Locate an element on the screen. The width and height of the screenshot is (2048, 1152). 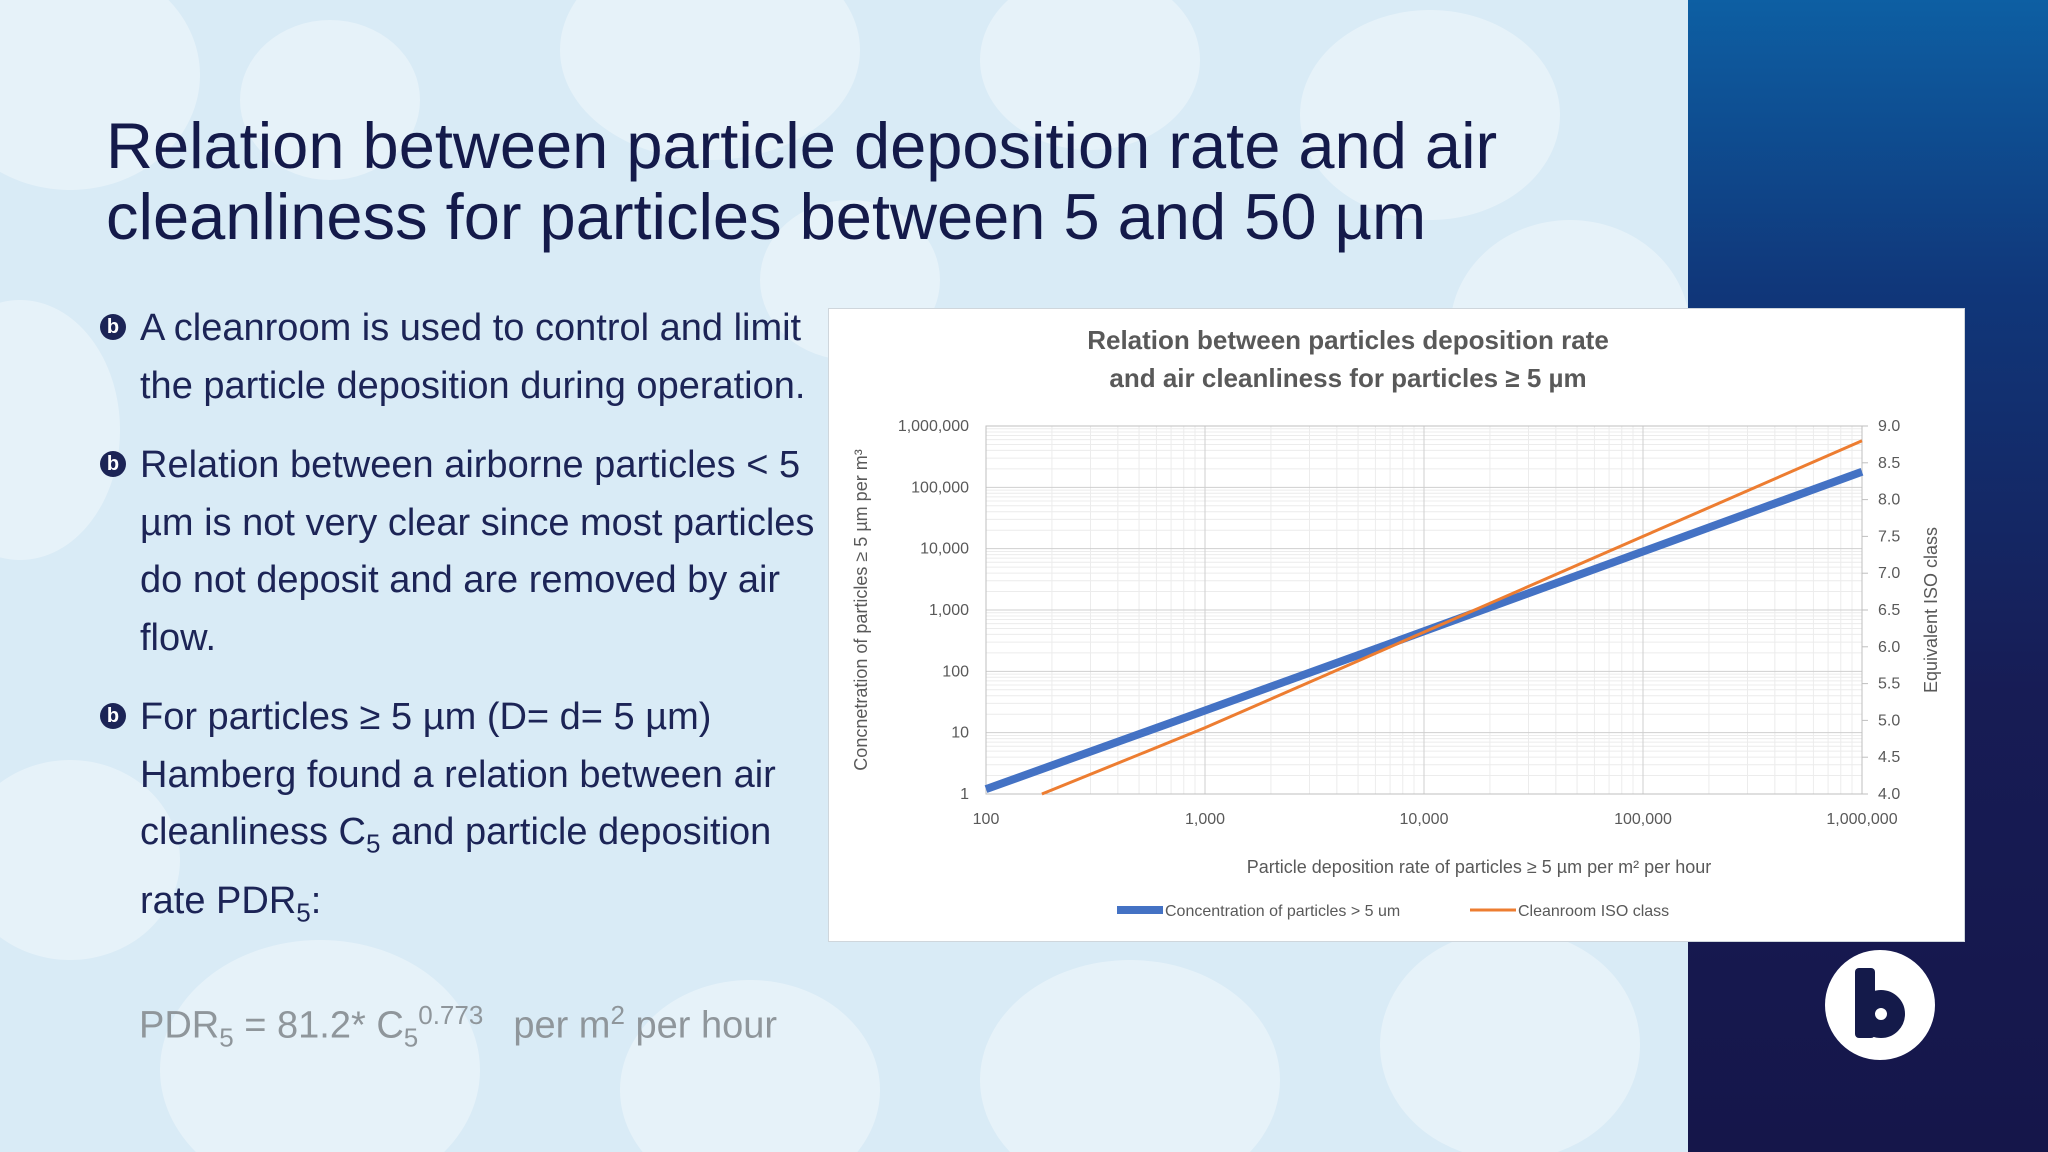
x-tick-label: 100 is located at coordinates (986, 819).